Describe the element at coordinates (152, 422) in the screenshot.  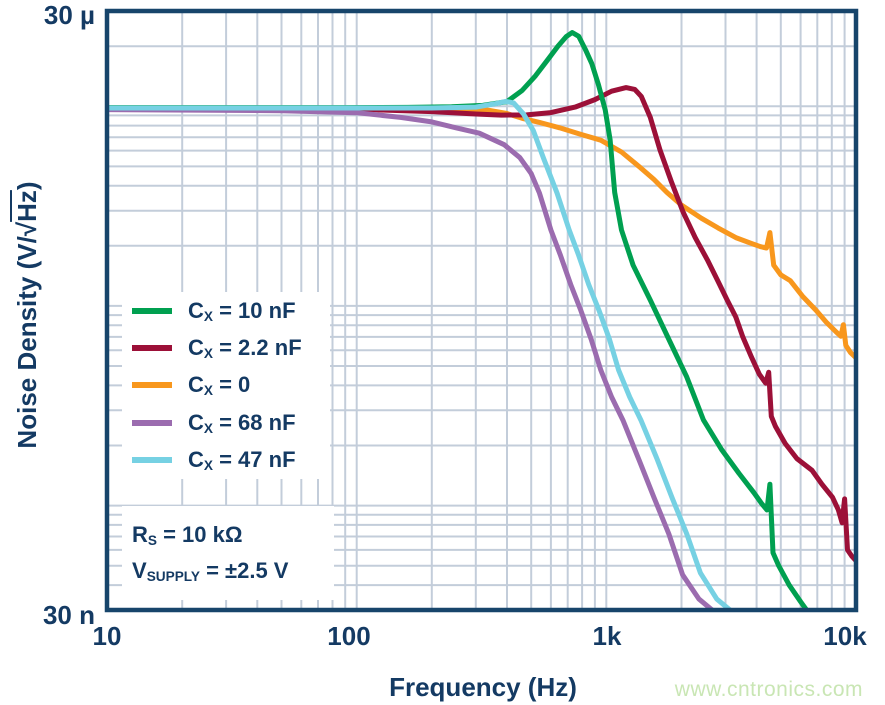
I see `legend-swatch-purple` at that location.